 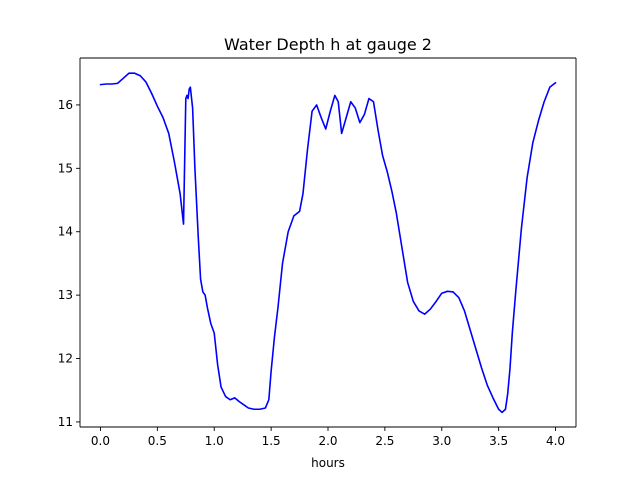 What do you see at coordinates (328, 463) in the screenshot?
I see `x-axis-label: hours` at bounding box center [328, 463].